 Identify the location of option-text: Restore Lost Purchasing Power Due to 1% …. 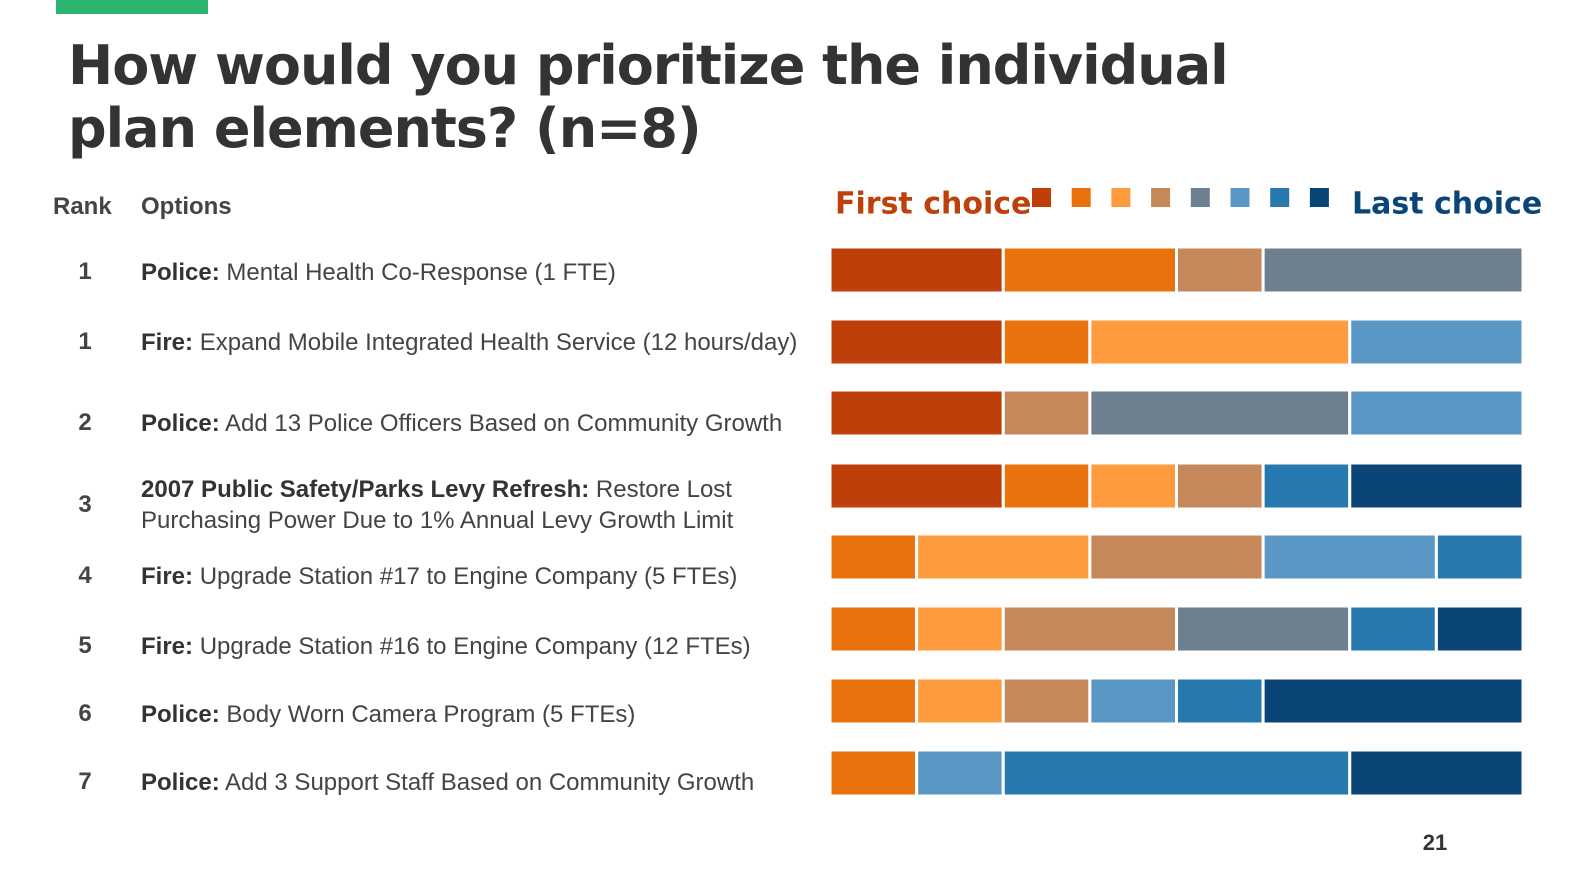
(437, 505).